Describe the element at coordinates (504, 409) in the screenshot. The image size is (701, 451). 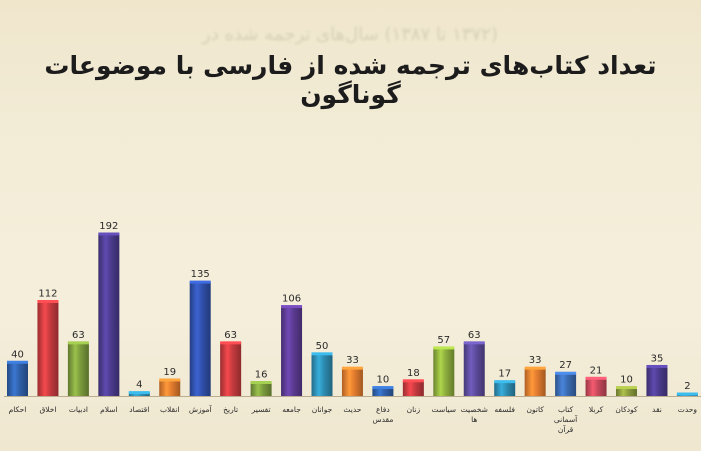
I see `category-tick-label: فلسفه` at that location.